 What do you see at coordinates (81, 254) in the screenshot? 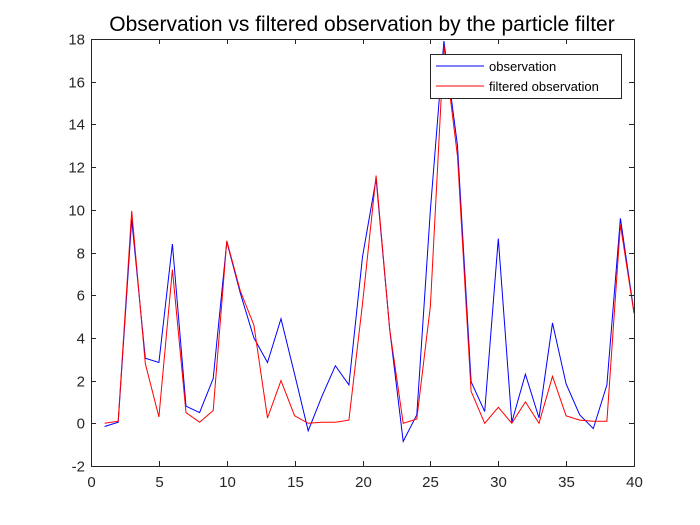
I see `y-tick-label: 8` at bounding box center [81, 254].